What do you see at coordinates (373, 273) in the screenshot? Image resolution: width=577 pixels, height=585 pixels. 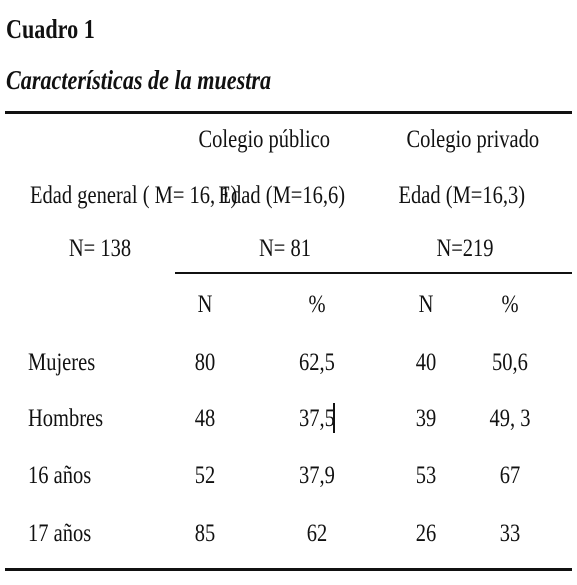 I see `group-divider` at bounding box center [373, 273].